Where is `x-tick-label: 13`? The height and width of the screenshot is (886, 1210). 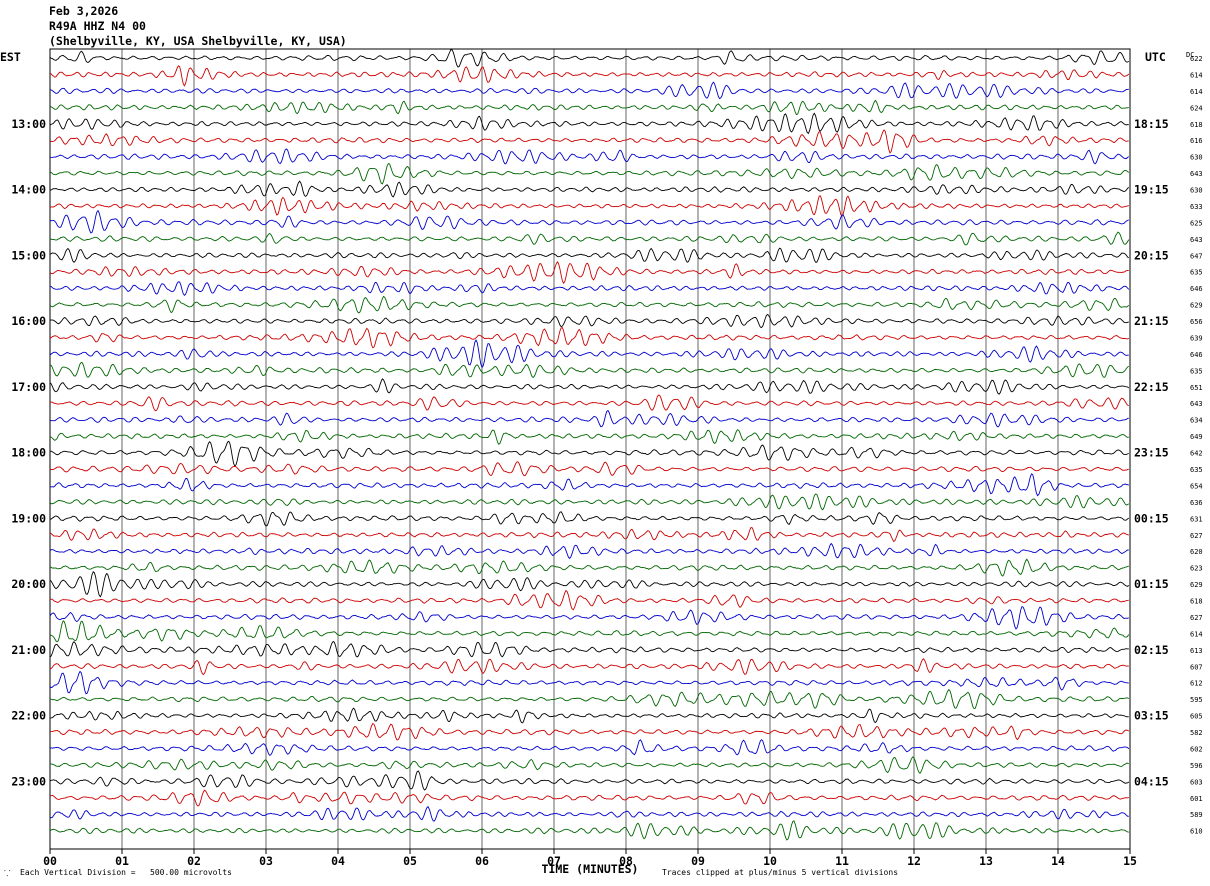 x-tick-label: 13 is located at coordinates (986, 861).